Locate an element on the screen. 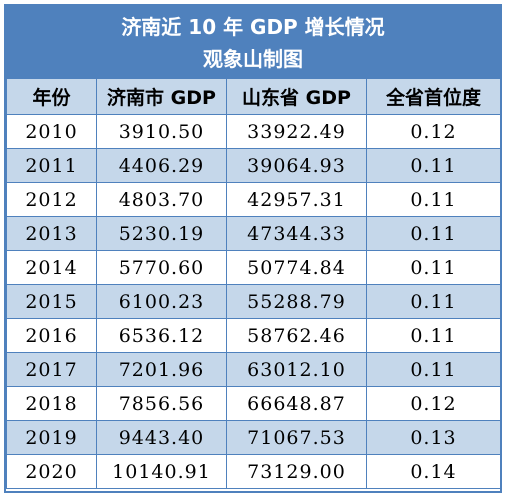 The image size is (508, 497). table-row: 2013 5230.19 47344.33 0.11 is located at coordinates (253, 233).